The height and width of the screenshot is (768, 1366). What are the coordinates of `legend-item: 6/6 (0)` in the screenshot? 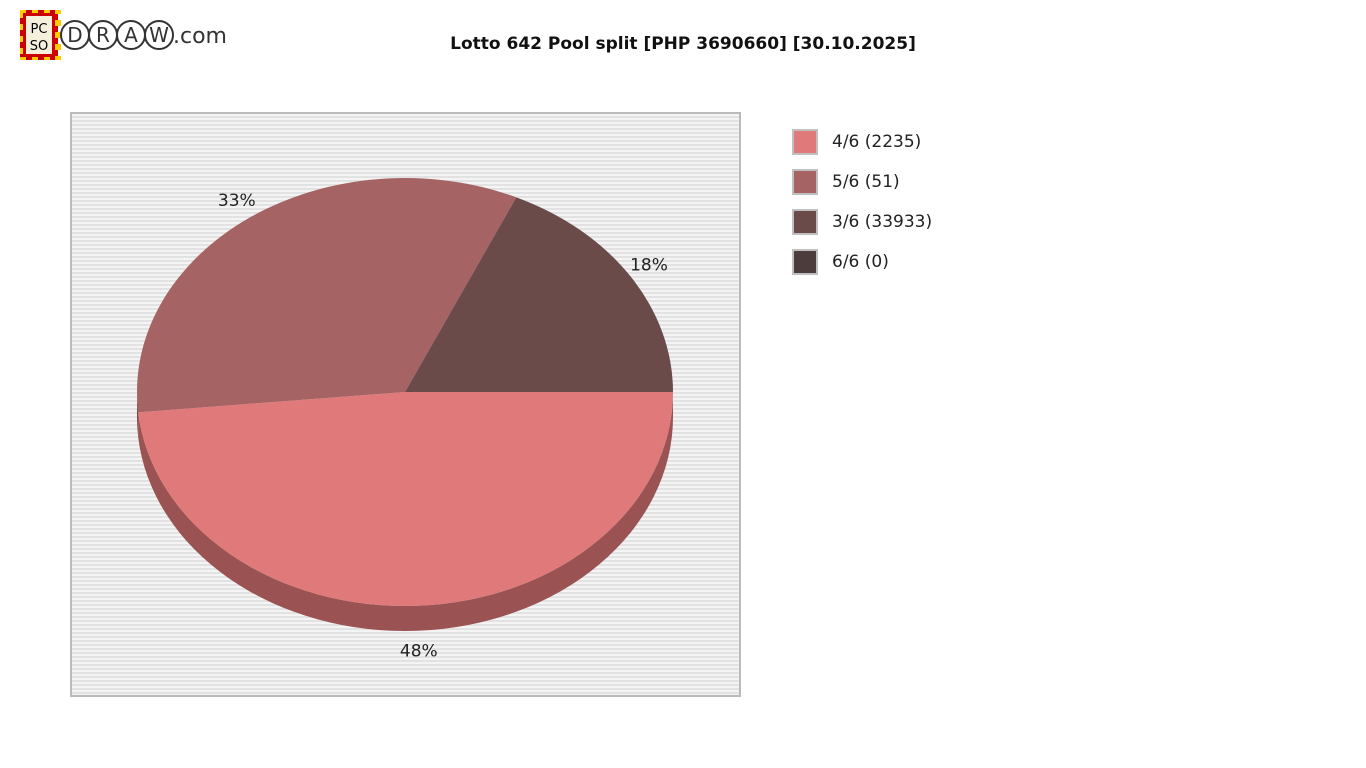 It's located at (862, 262).